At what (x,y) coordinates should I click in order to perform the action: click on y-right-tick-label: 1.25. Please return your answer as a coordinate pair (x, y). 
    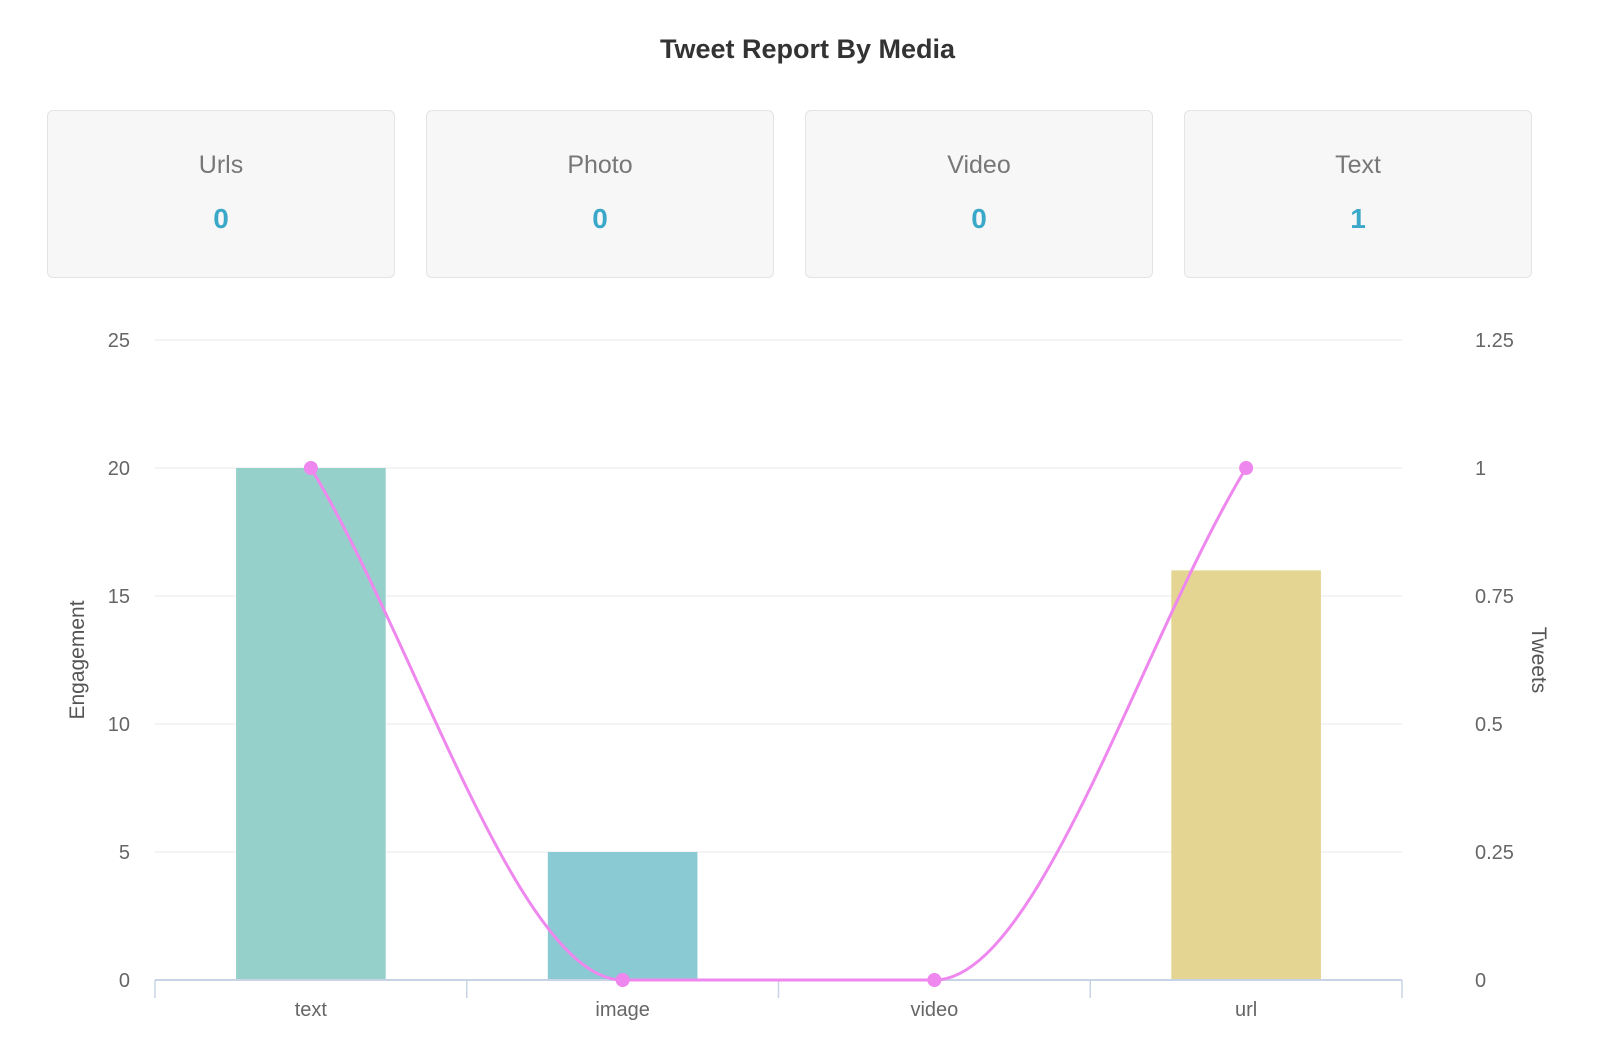
    Looking at the image, I should click on (1494, 341).